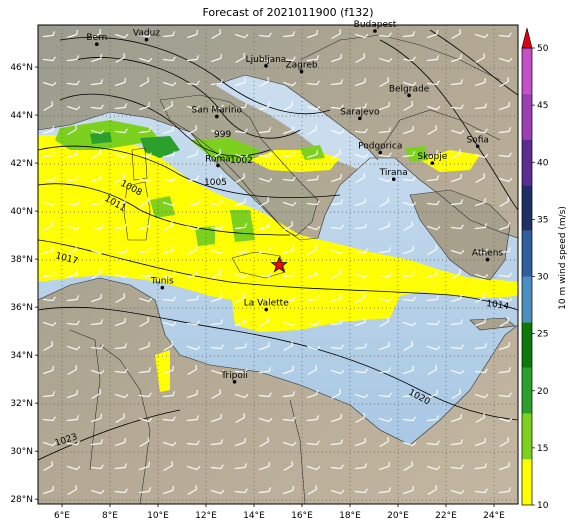 This screenshot has width=576, height=529. Describe the element at coordinates (222, 135) in the screenshot. I see `isobar-label: 999` at that location.